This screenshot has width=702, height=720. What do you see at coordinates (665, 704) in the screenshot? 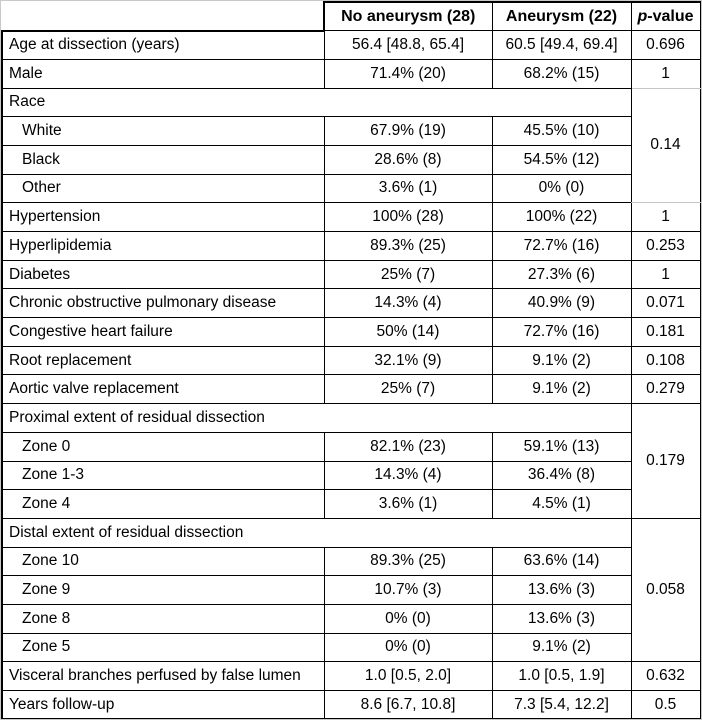
I see `p-value-cell: 0.5` at bounding box center [665, 704].